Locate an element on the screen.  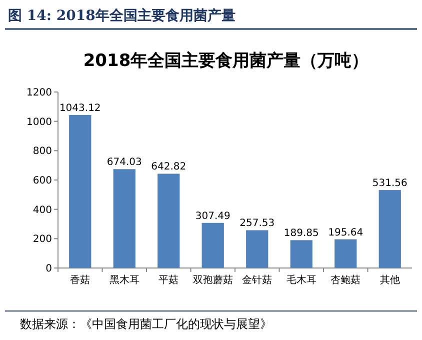
data-label: 189.85 is located at coordinates (301, 234).